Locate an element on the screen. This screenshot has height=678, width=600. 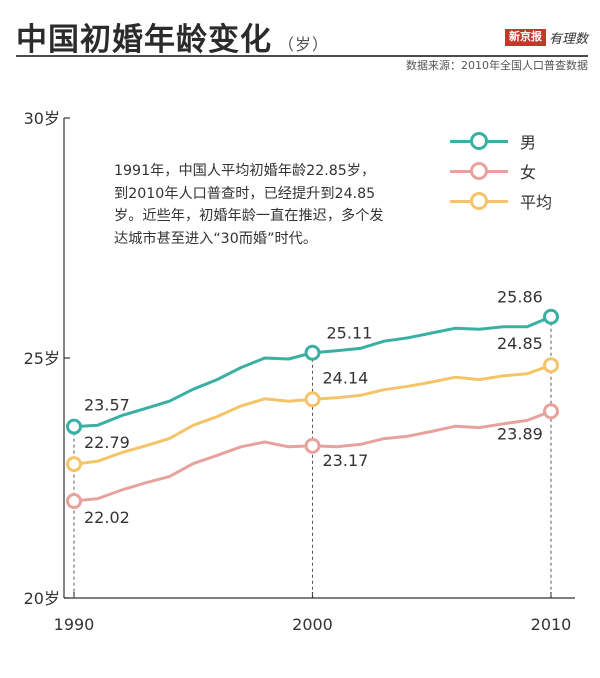
data-label-female: 23.17 is located at coordinates (346, 460).